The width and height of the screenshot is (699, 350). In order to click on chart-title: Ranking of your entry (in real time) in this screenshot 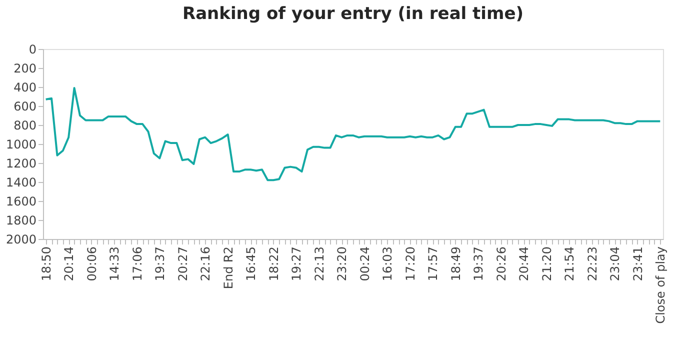, I will do `click(353, 14)`.